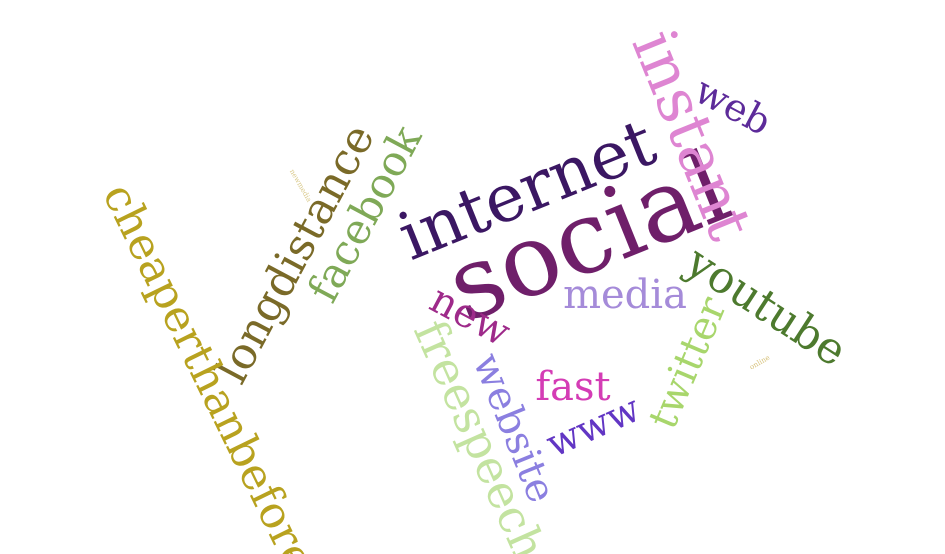 The height and width of the screenshot is (554, 945). Describe the element at coordinates (760, 362) in the screenshot. I see `word-online: online` at that location.